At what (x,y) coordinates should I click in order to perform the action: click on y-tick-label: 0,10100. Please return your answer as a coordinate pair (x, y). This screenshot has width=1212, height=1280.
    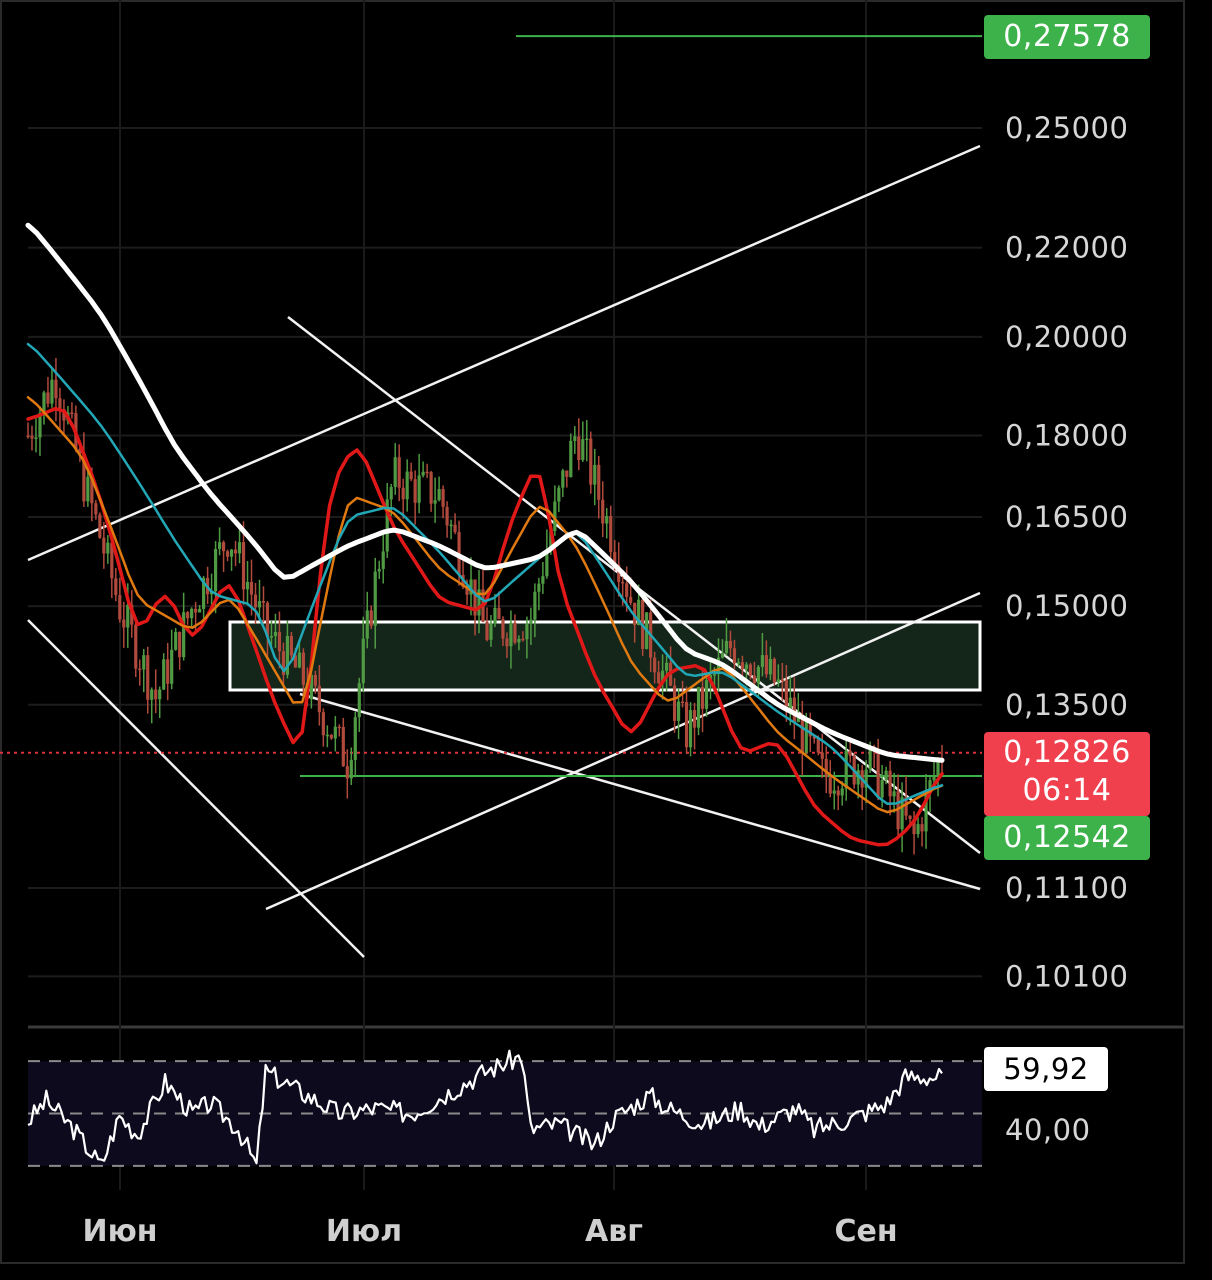
    Looking at the image, I should click on (1066, 976).